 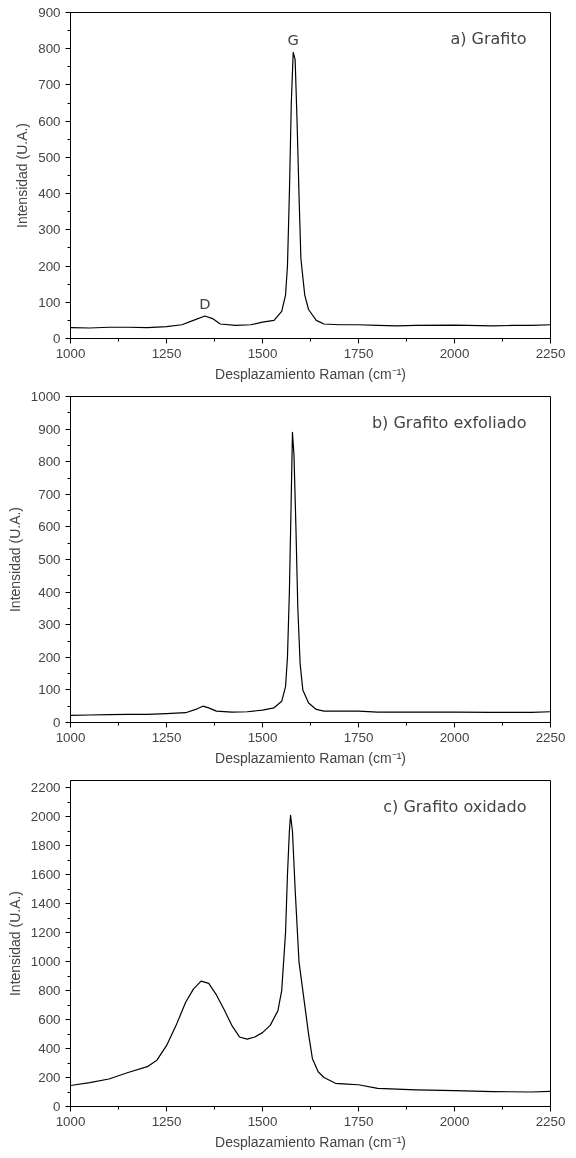 I want to click on y-tick-label: 1800, so click(x=45, y=846).